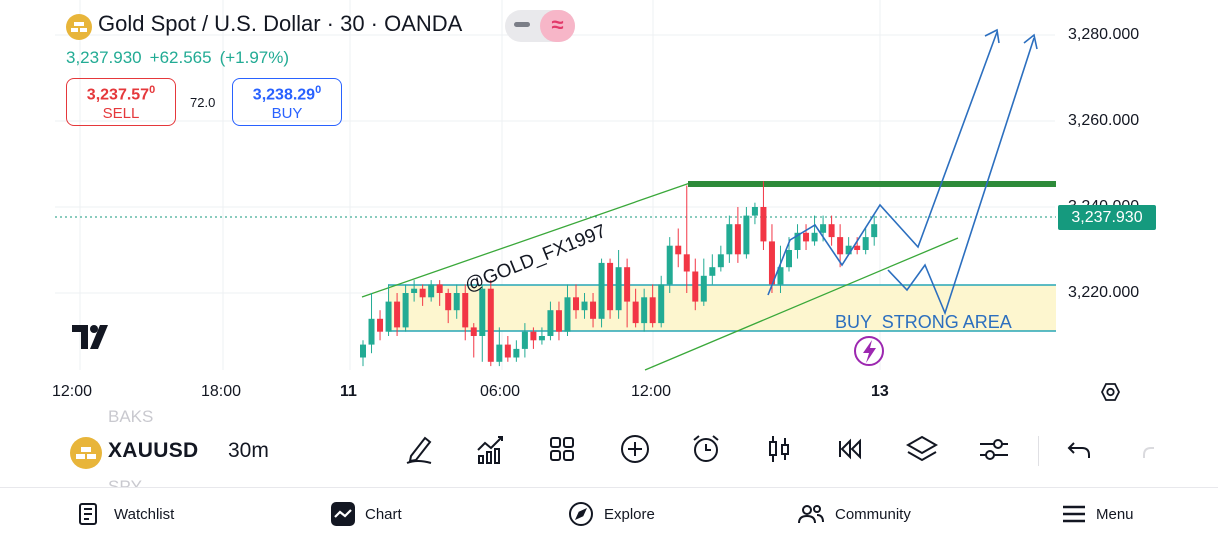 The height and width of the screenshot is (540, 1218). What do you see at coordinates (318, 90) in the screenshot?
I see `buy-price-pipette: 0` at bounding box center [318, 90].